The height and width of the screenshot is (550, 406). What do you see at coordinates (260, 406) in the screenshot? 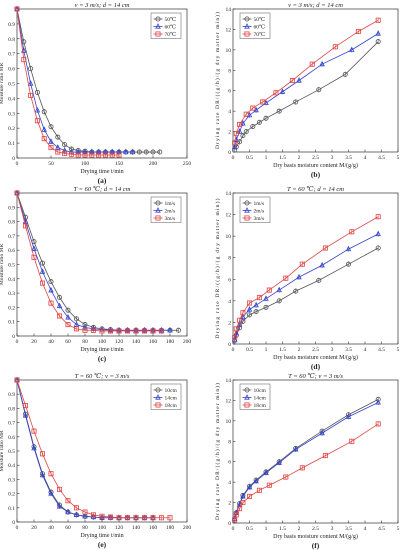
I see `legend-entry: 18cm` at bounding box center [260, 406].